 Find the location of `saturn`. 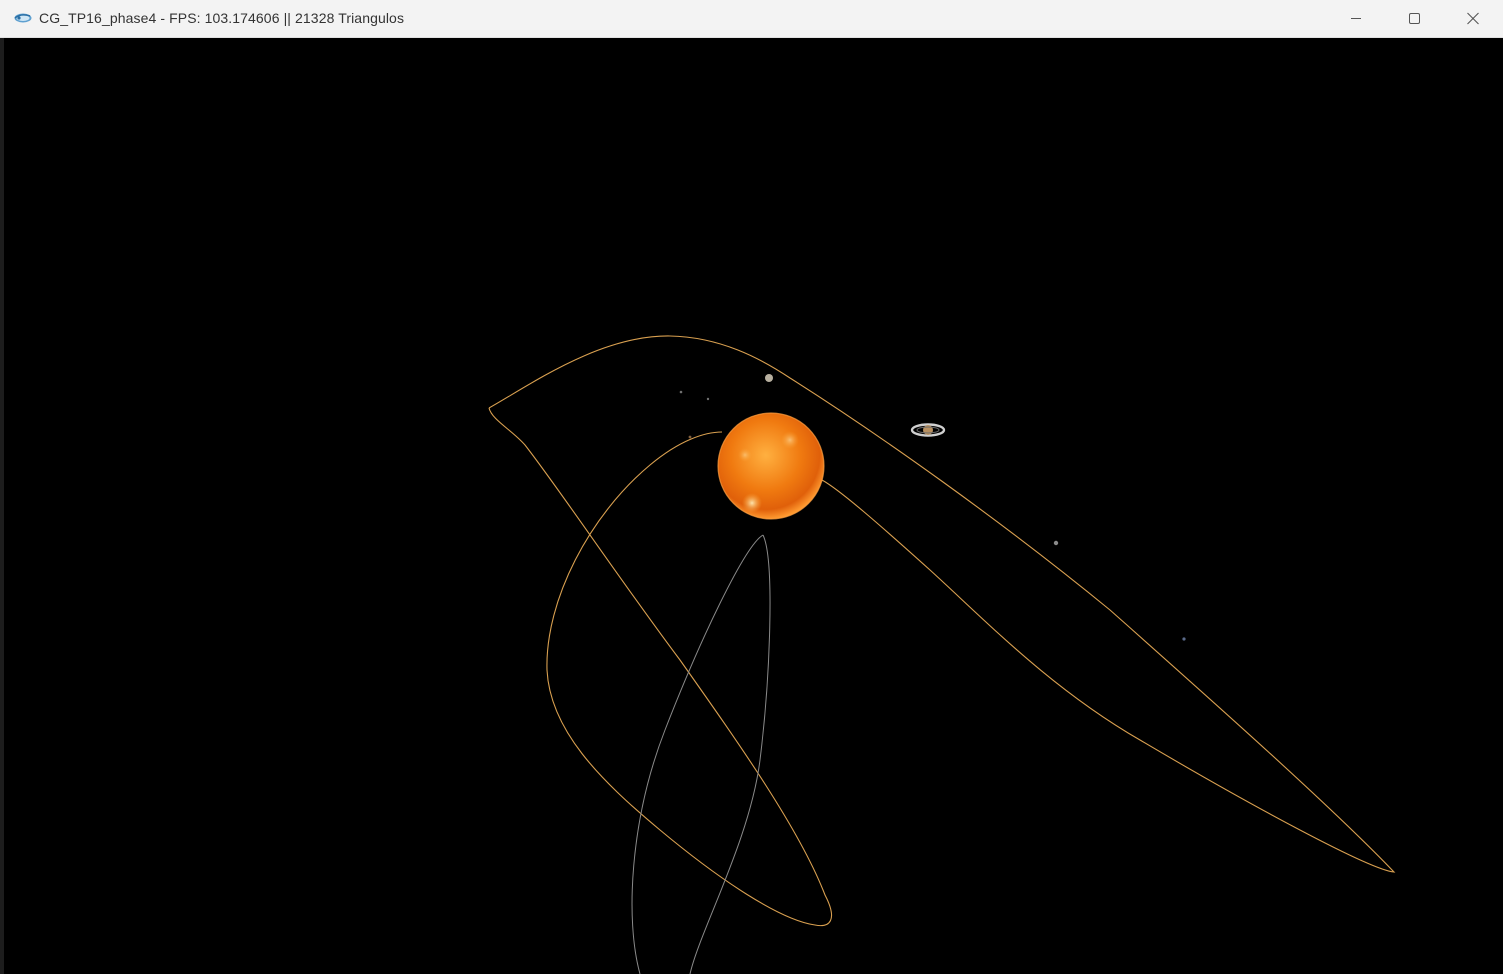

saturn is located at coordinates (928, 430).